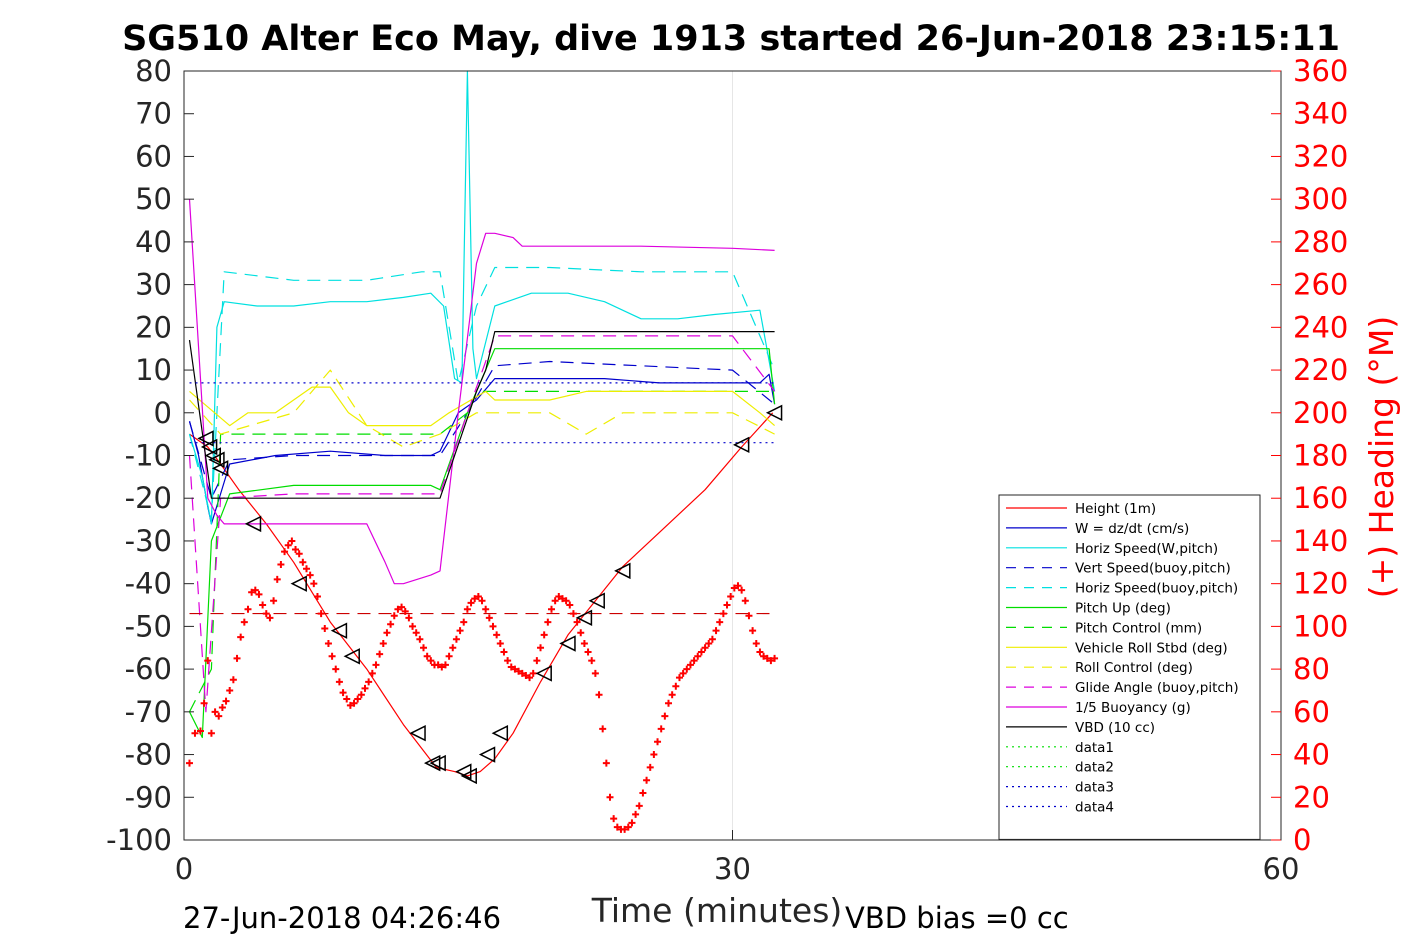  I want to click on y-right-axis-label: (+) Heading (°M), so click(1381, 457).